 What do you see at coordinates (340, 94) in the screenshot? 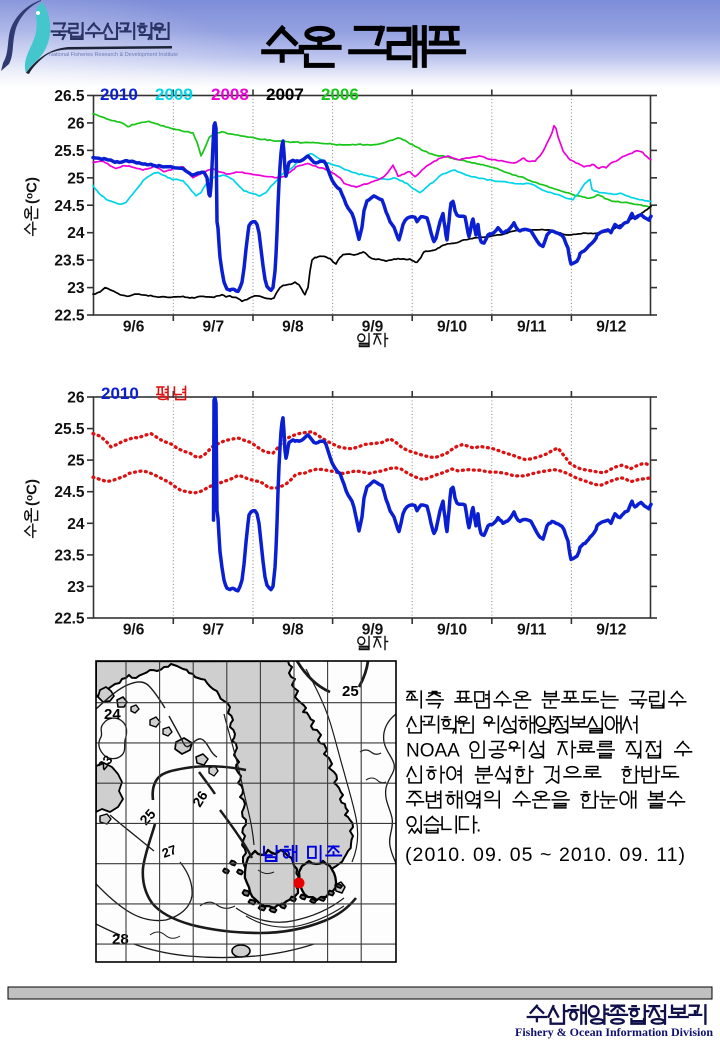
I see `svg-text: 2006` at bounding box center [340, 94].